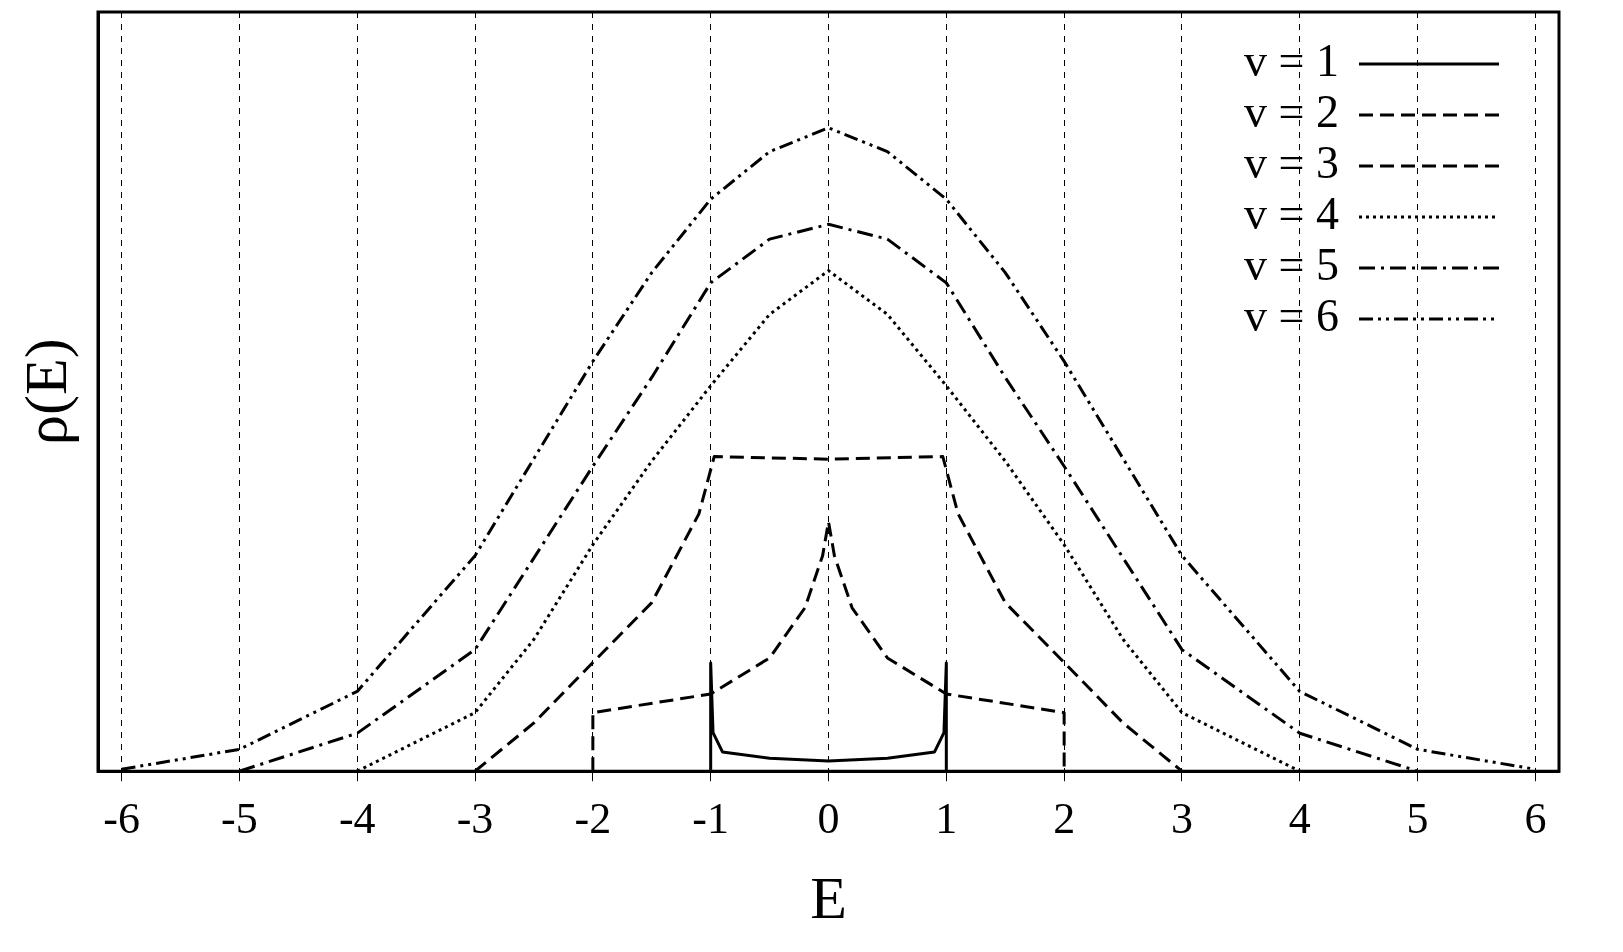 The image size is (1623, 952). What do you see at coordinates (1417, 819) in the screenshot?
I see `x-tick-label: 5` at bounding box center [1417, 819].